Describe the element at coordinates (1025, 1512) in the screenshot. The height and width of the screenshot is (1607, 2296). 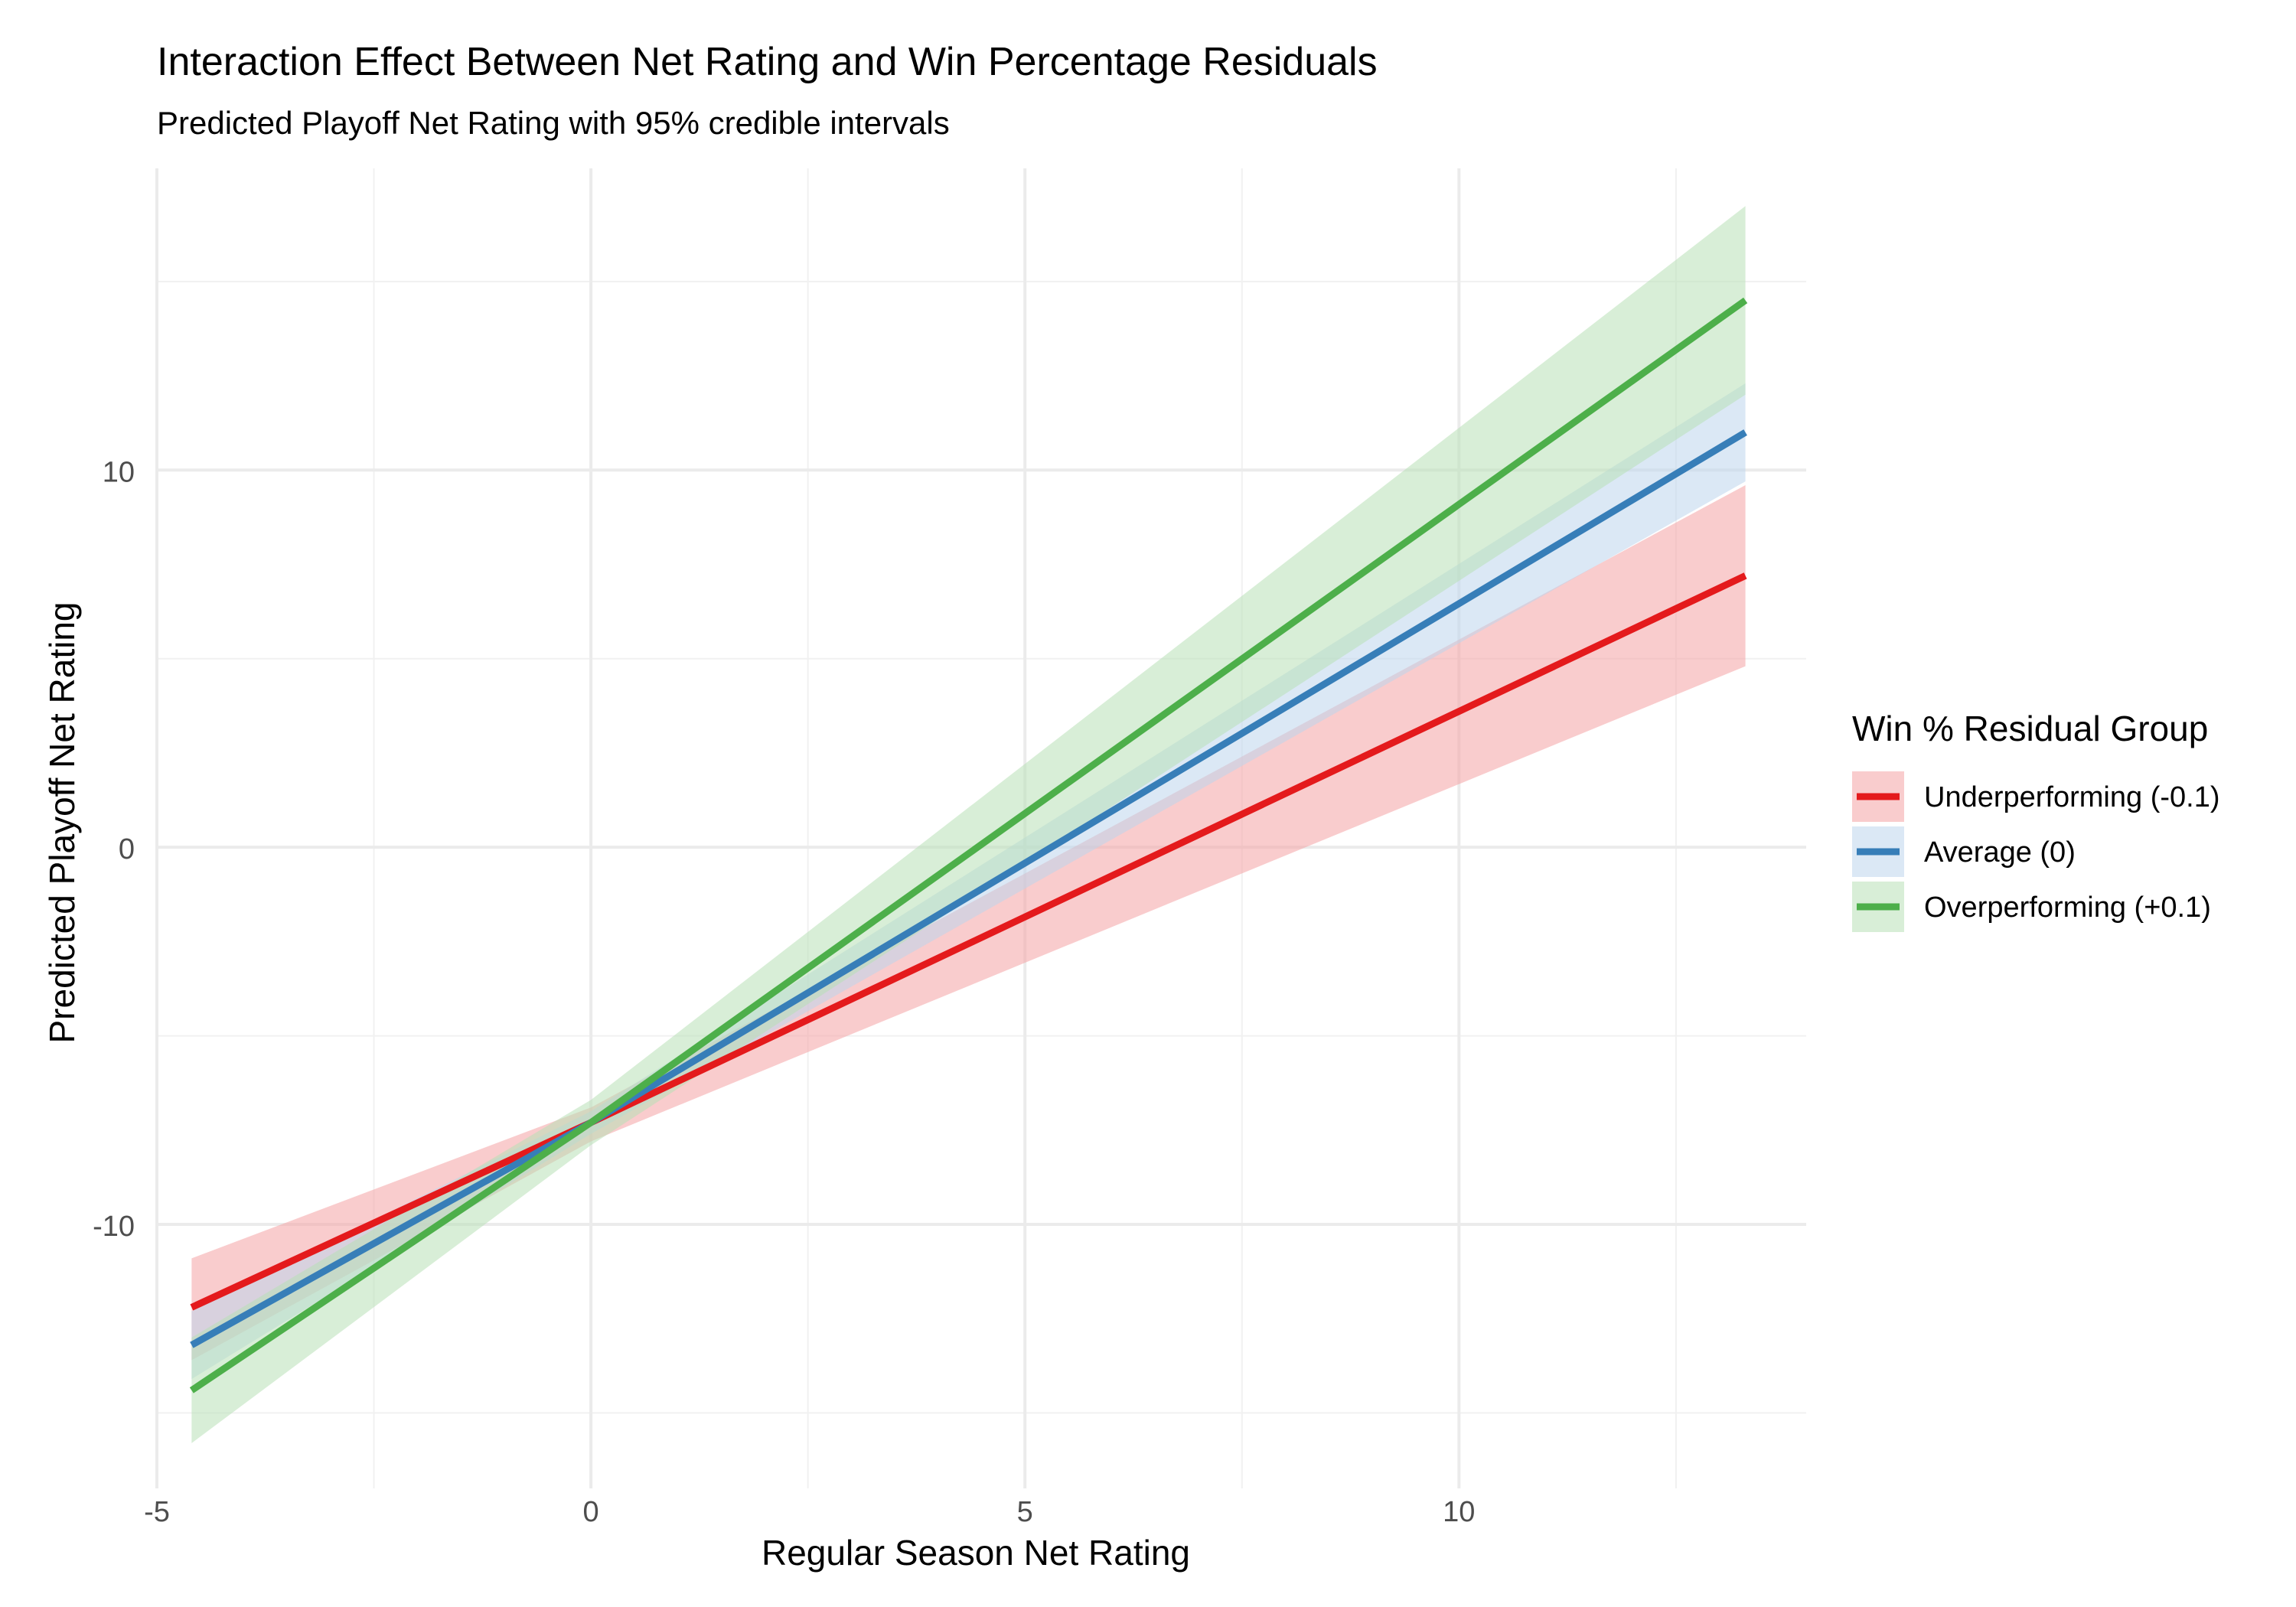
I see `x-tick-label: 5` at that location.